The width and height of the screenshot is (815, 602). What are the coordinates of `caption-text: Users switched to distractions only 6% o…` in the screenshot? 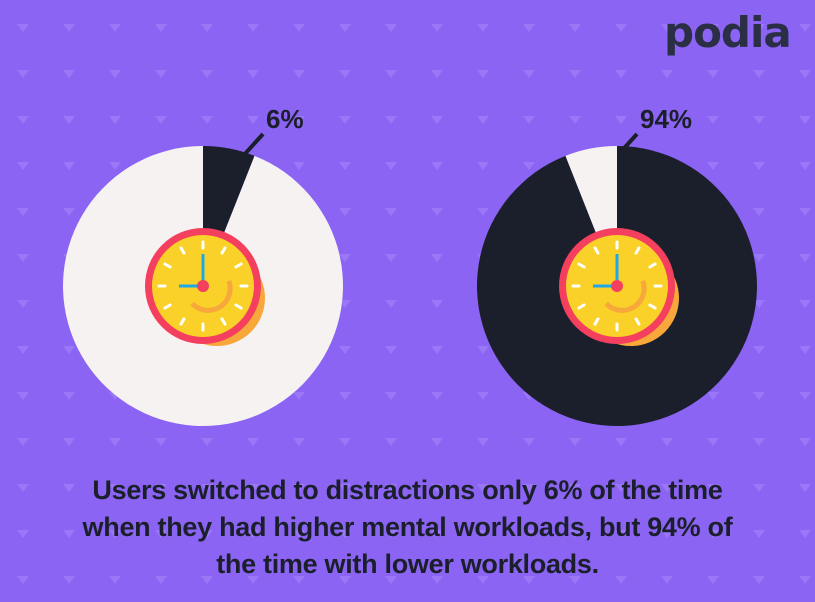 It's located at (407, 527).